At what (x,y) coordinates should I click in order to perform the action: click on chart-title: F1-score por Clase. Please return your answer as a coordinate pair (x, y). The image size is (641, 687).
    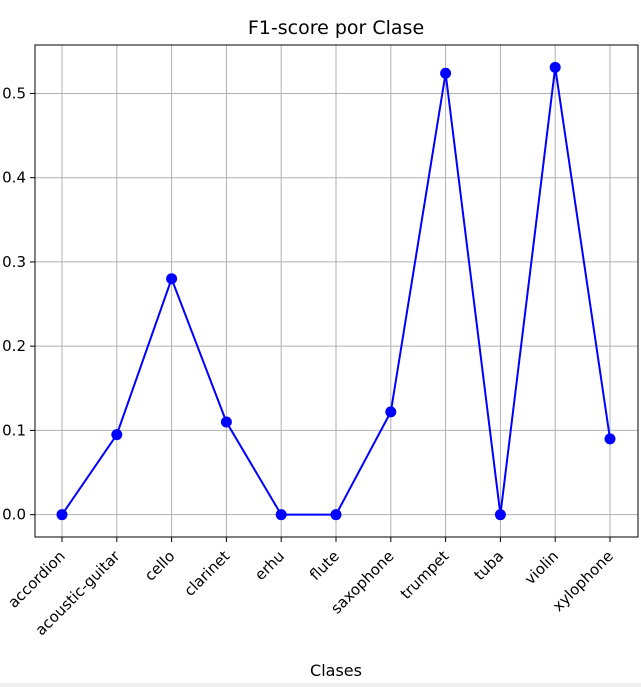
    Looking at the image, I should click on (336, 28).